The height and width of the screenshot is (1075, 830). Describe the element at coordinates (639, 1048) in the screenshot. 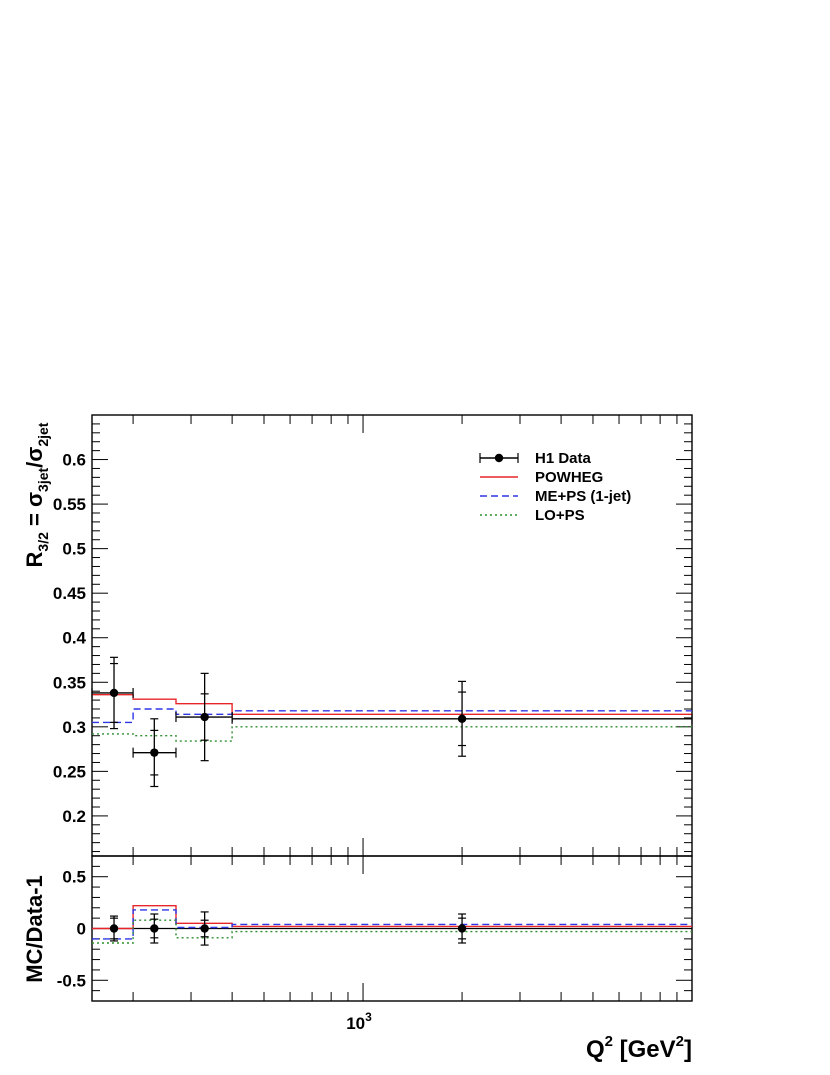

I see `x-axis-label: Q2 [GeV2]` at that location.